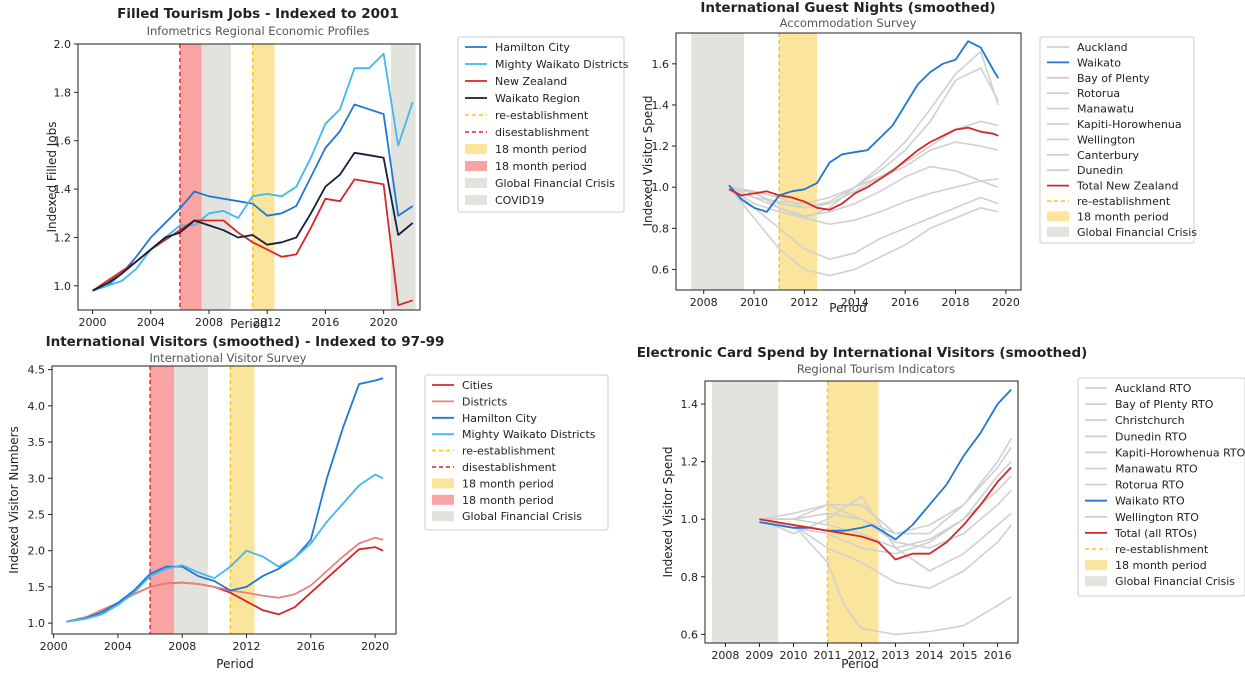  Describe the element at coordinates (1149, 485) in the screenshot. I see `legend-label: Rotorua RTO` at that location.